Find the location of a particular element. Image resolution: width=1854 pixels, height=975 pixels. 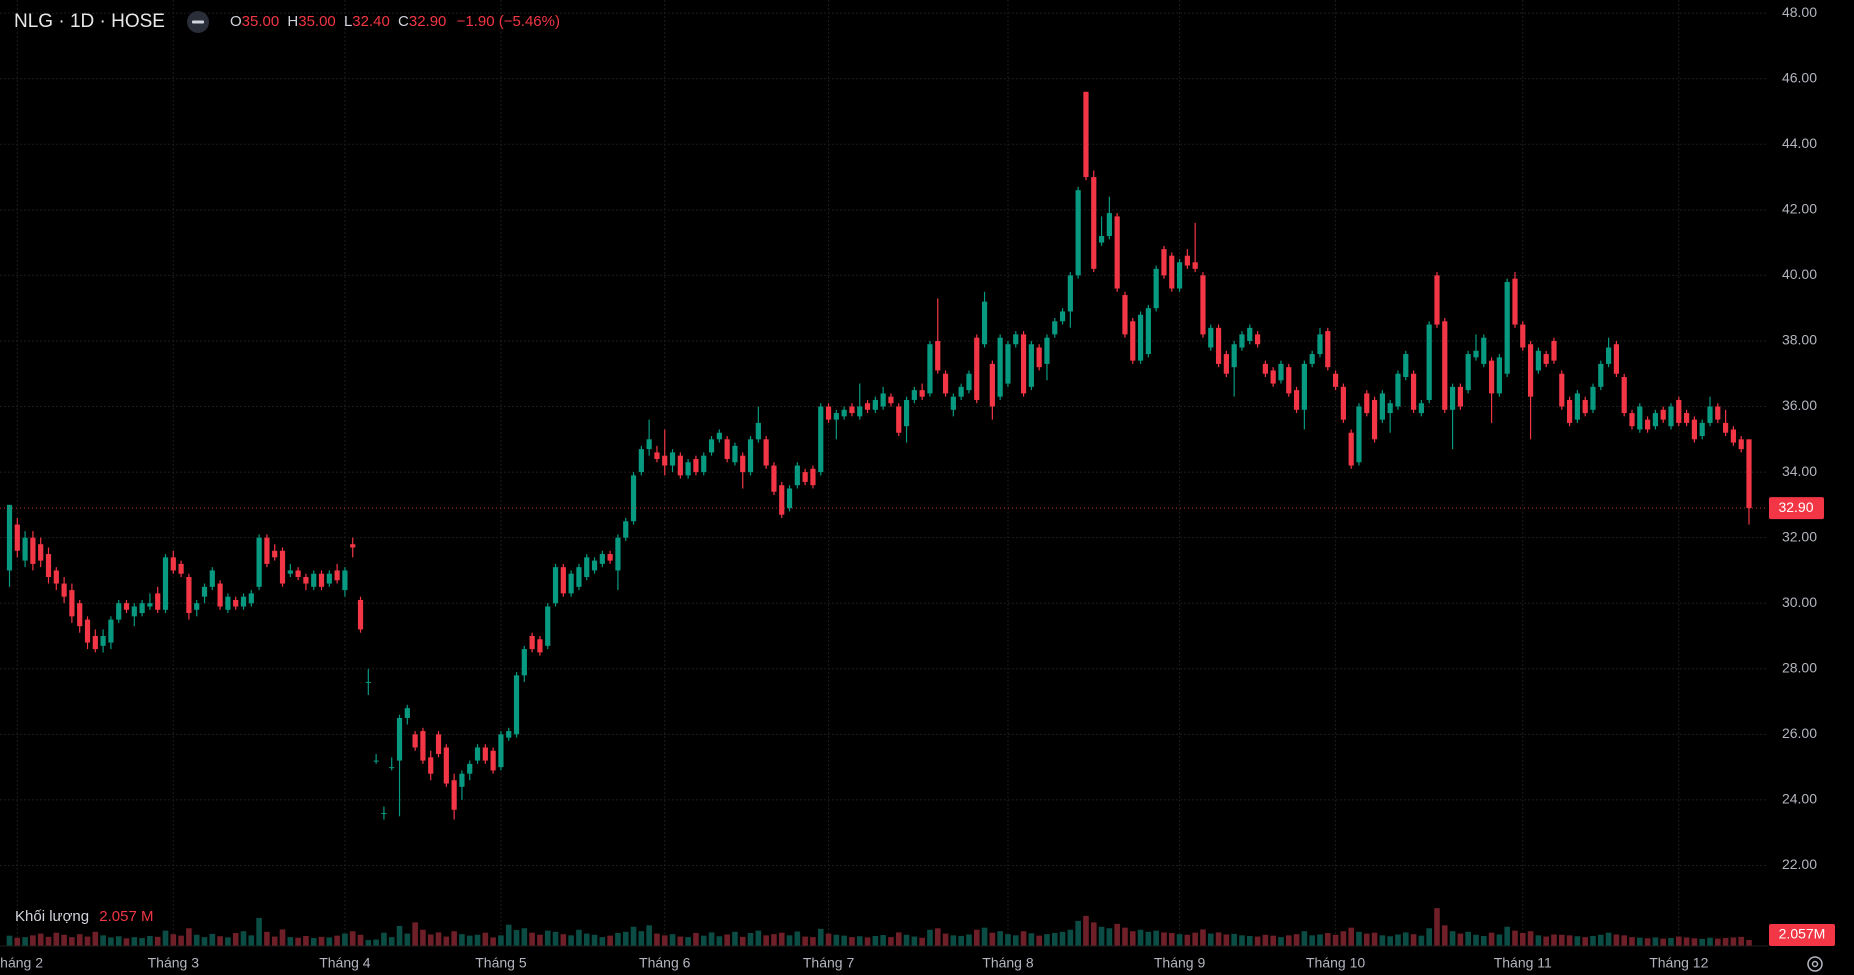

y-tick-label: 42.00 is located at coordinates (1799, 209).